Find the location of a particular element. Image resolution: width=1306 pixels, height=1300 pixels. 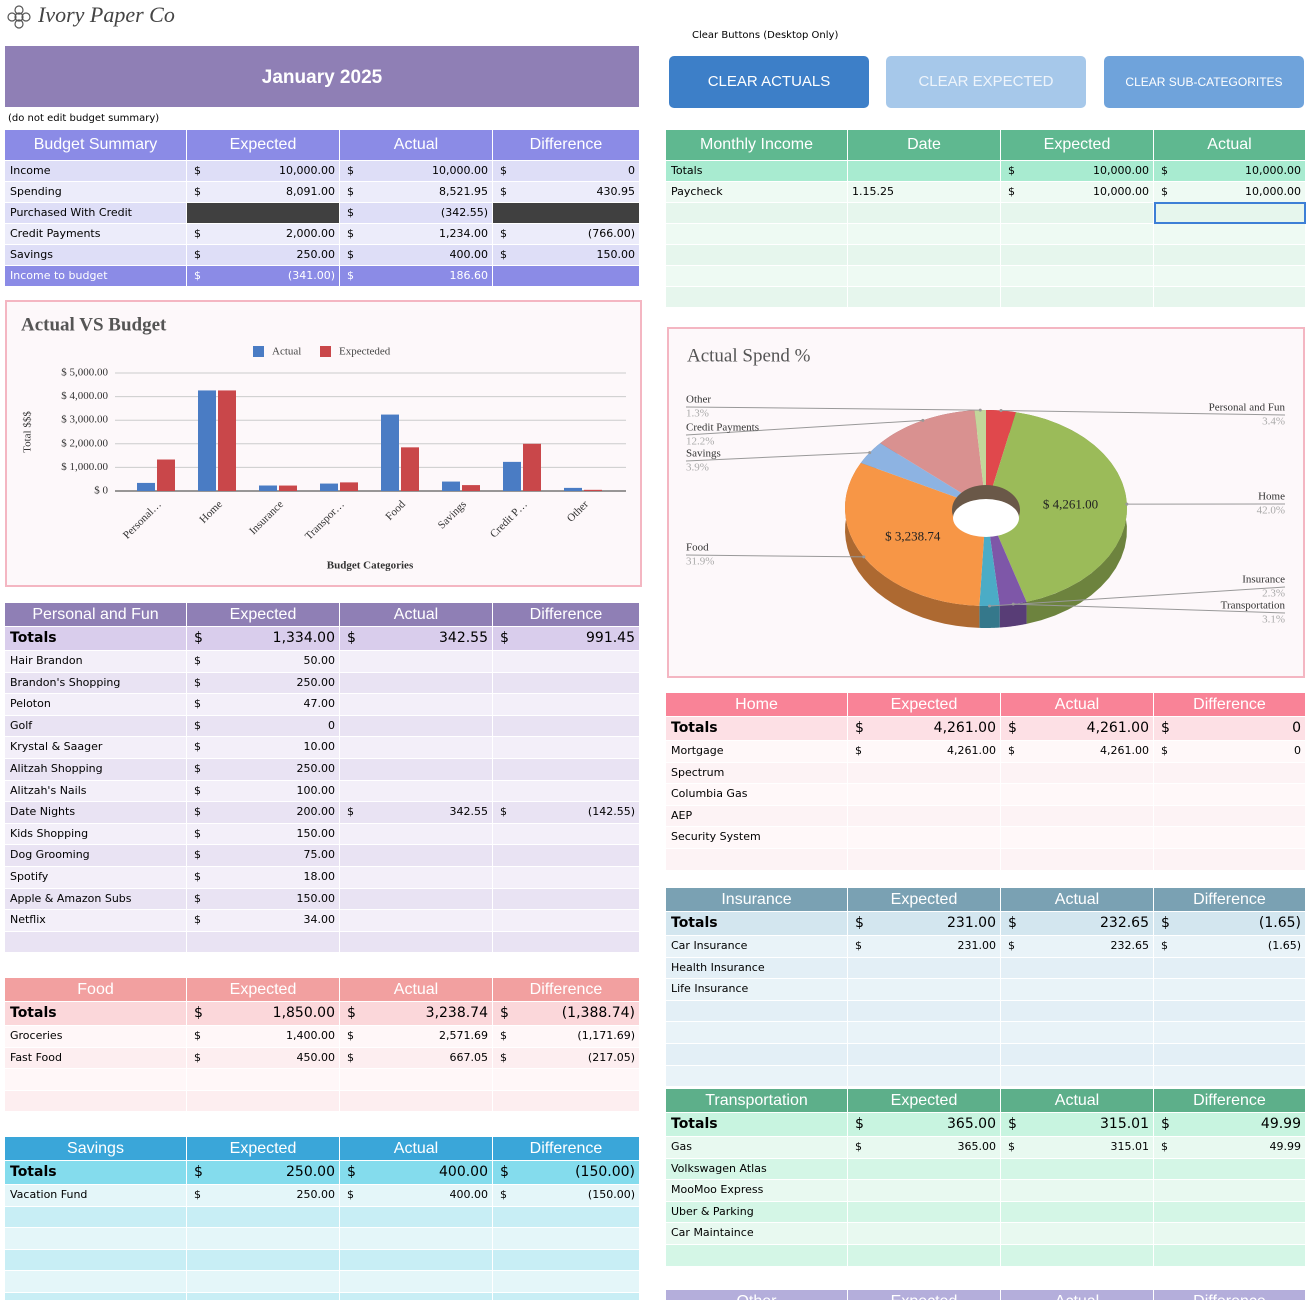

amount: 250.00 is located at coordinates (316, 682).